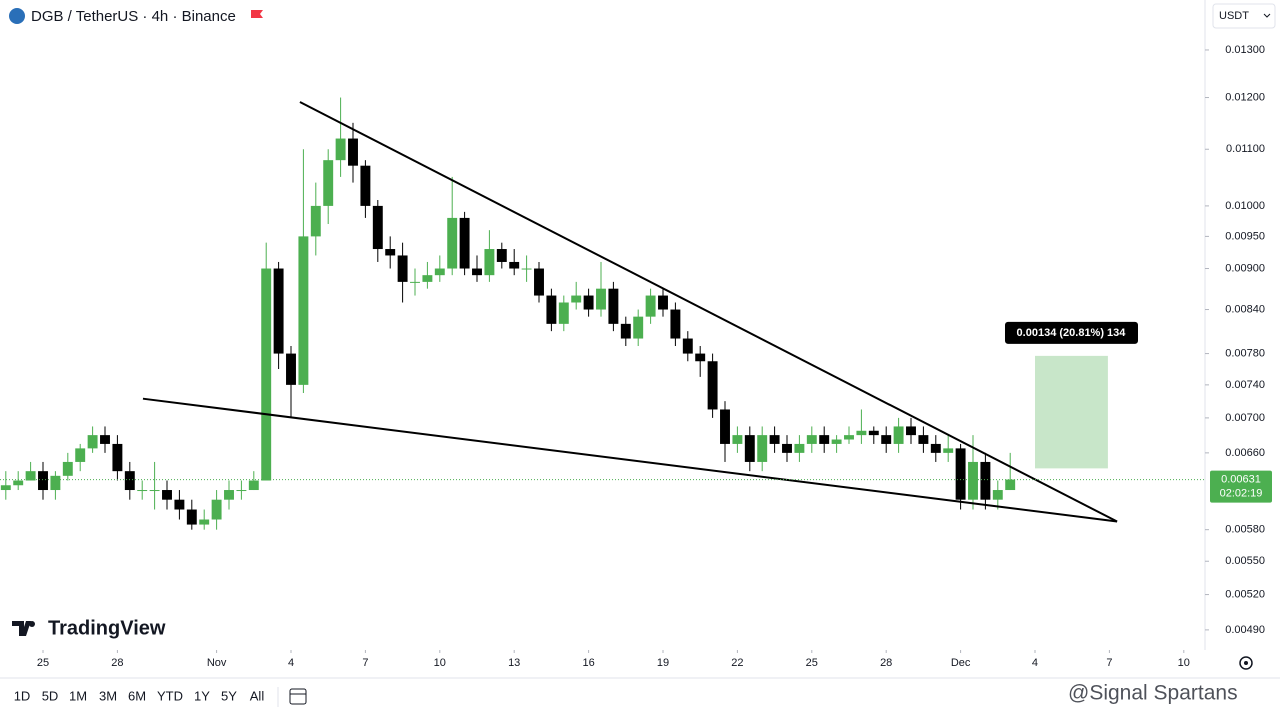  I want to click on y-tick-label: 0.00780, so click(1245, 353).